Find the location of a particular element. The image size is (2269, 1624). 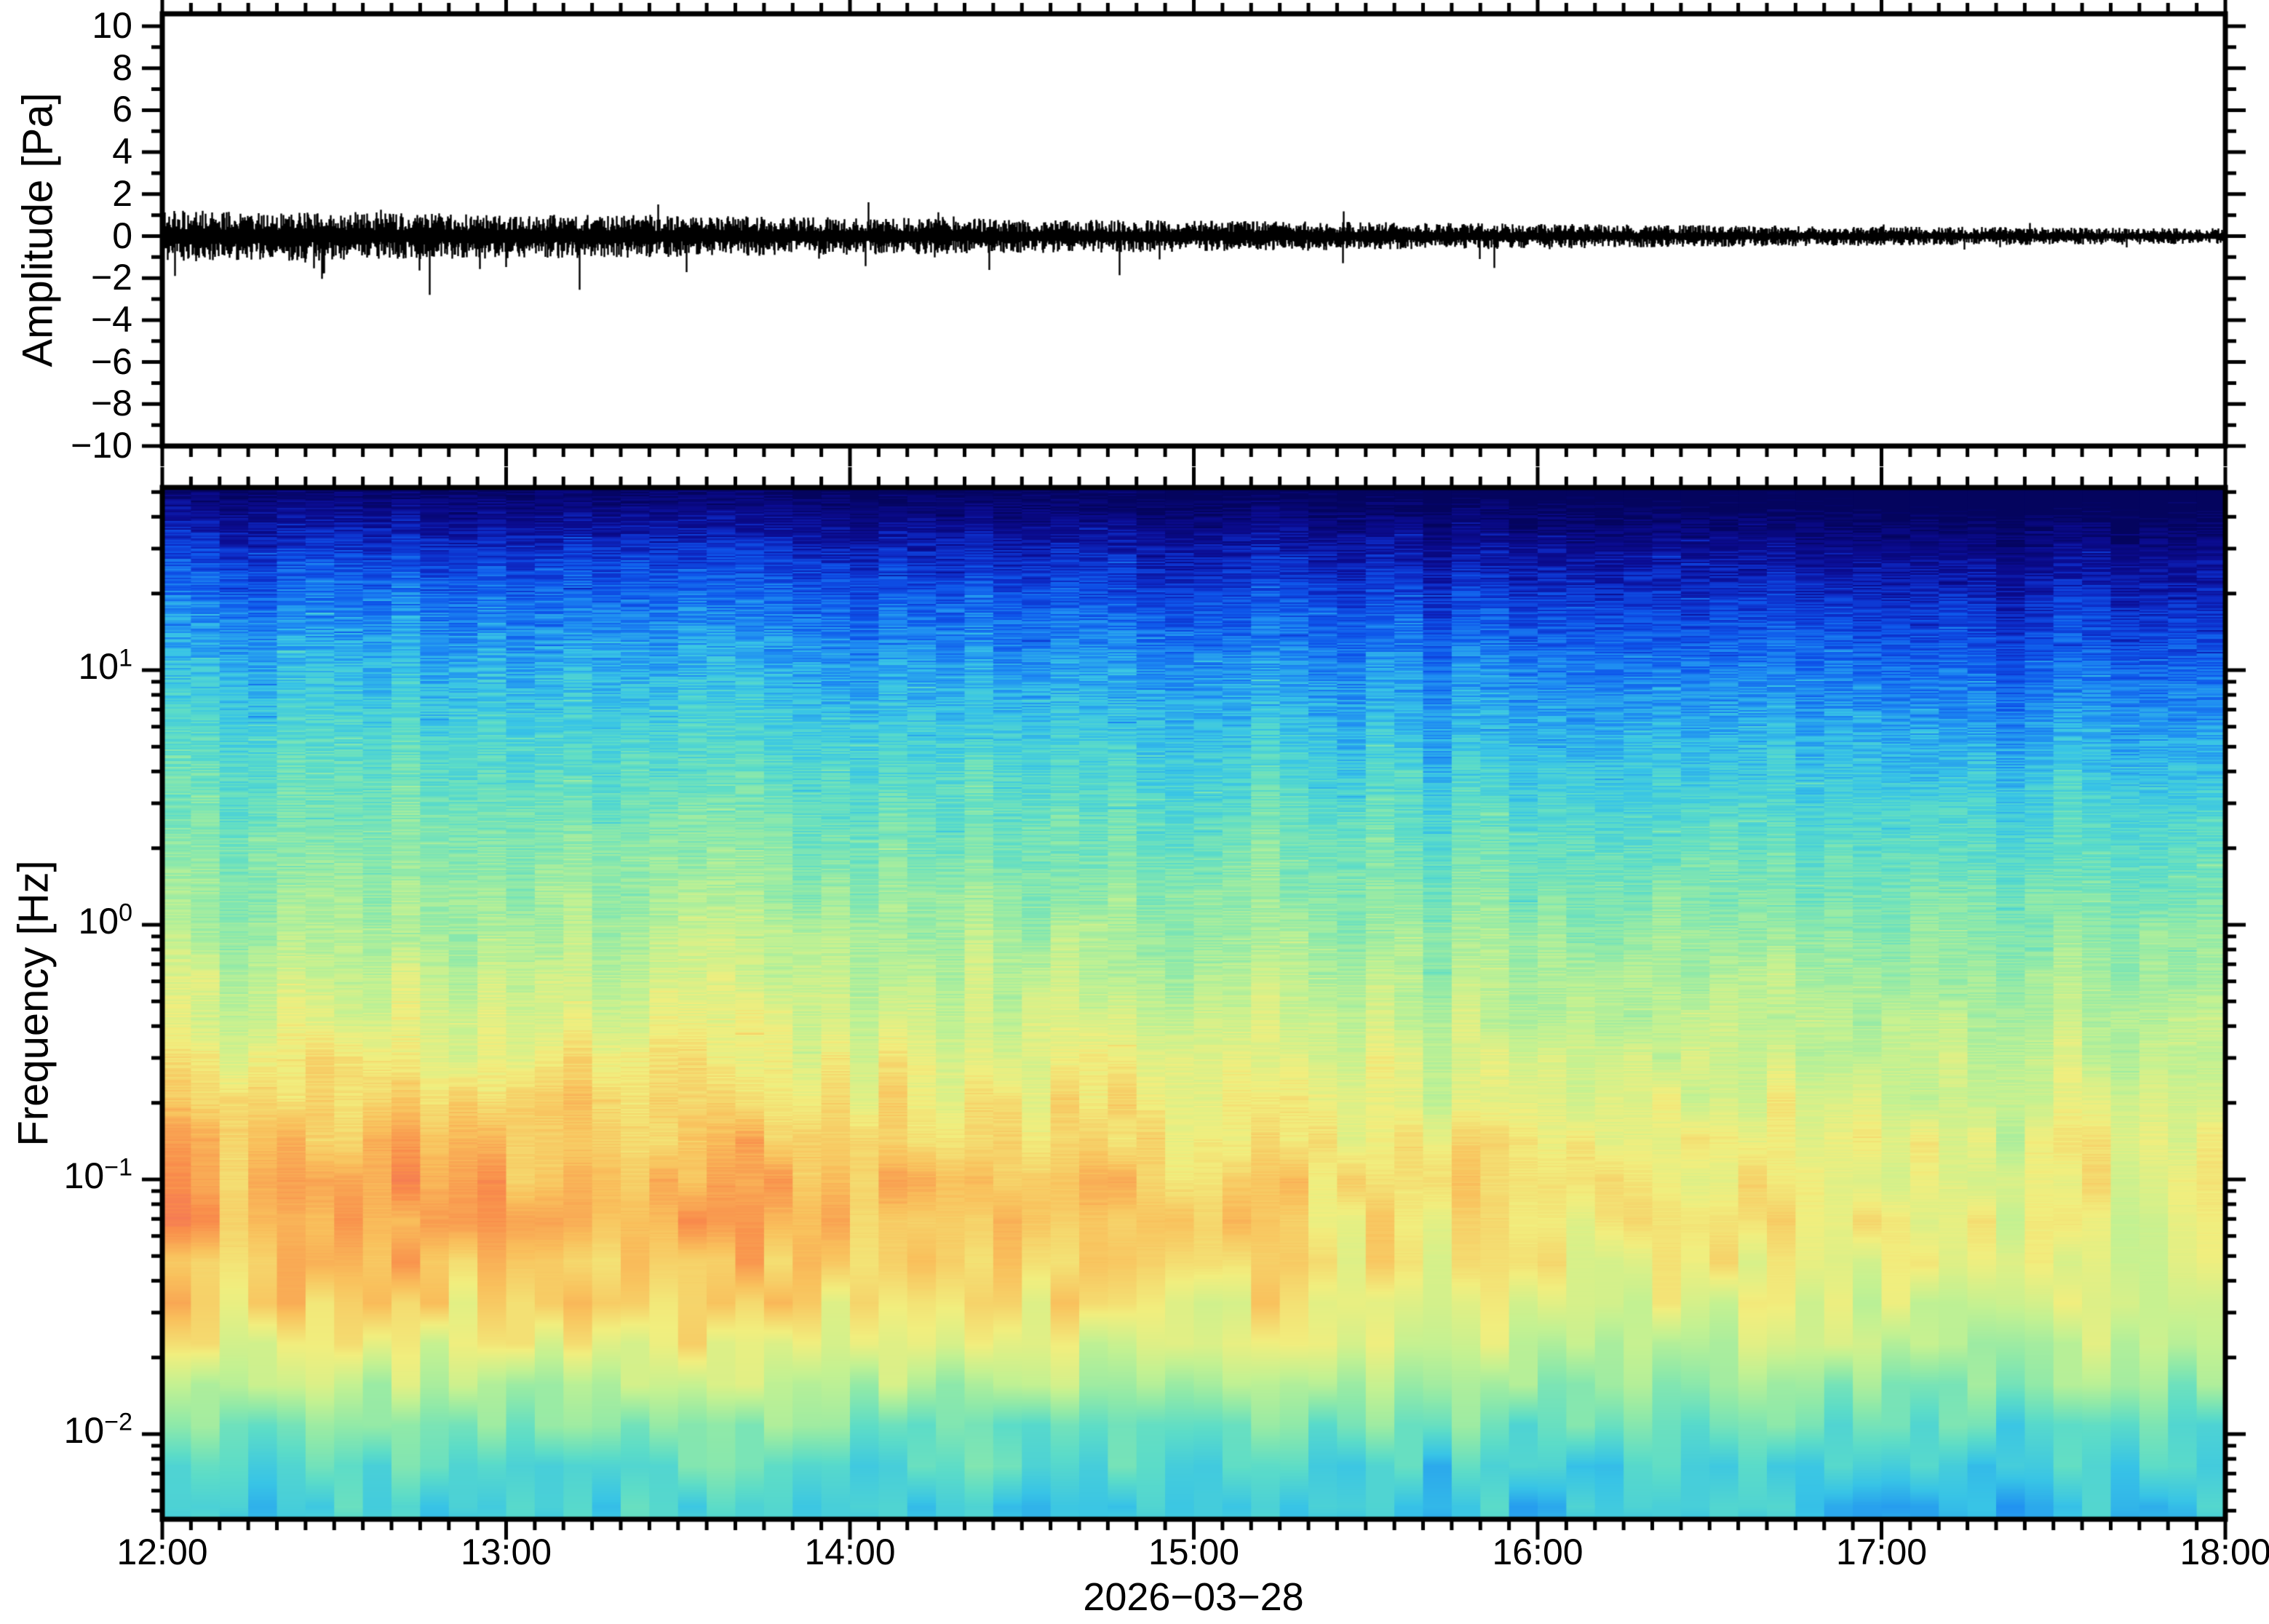

amplitude-tick-label: 10 is located at coordinates (112, 25).